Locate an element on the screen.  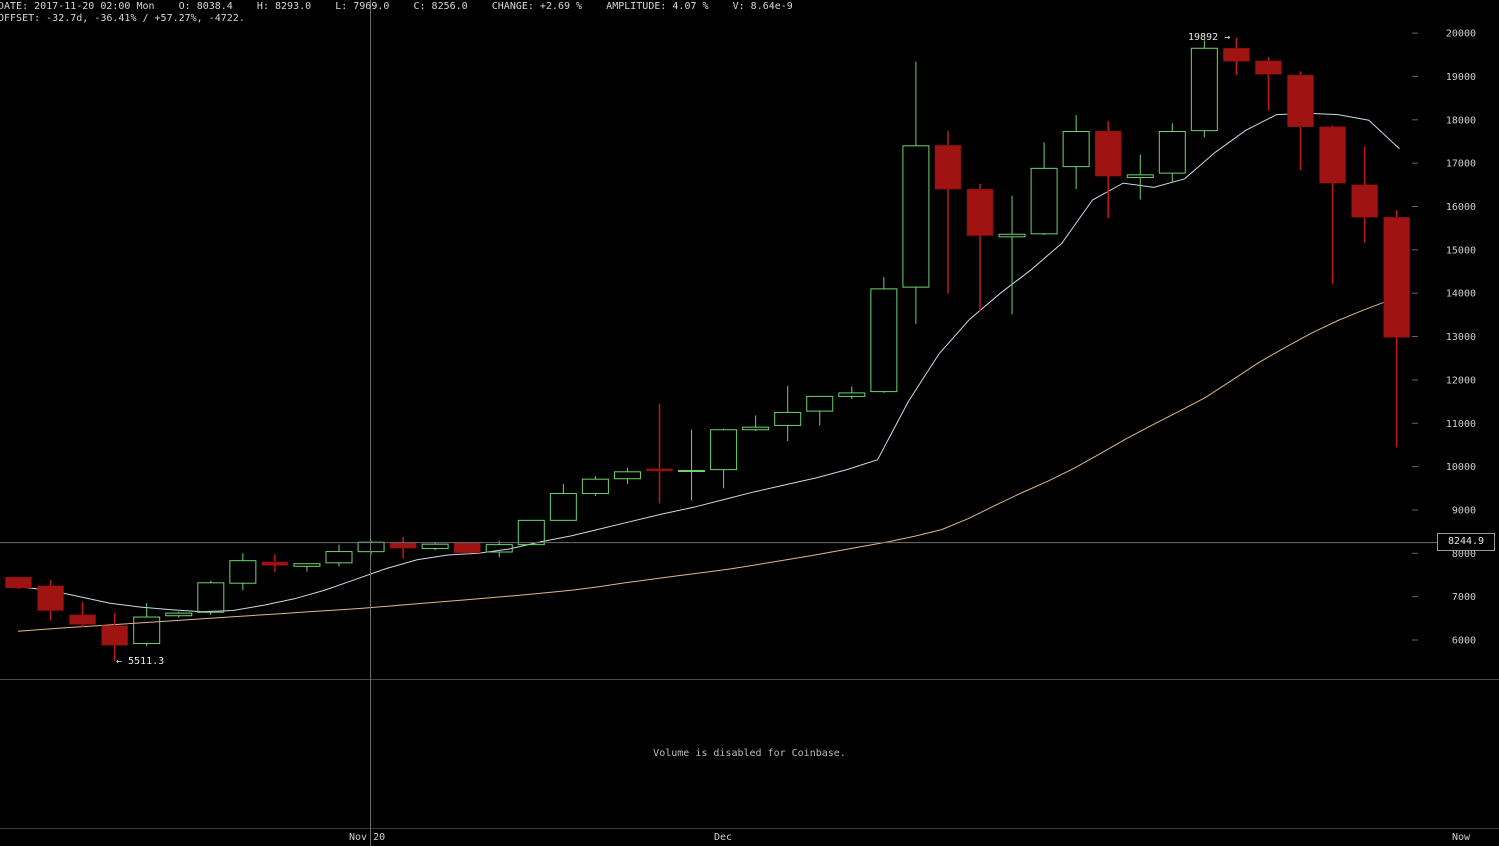
info-low: L: 7969.0 is located at coordinates (362, 6).